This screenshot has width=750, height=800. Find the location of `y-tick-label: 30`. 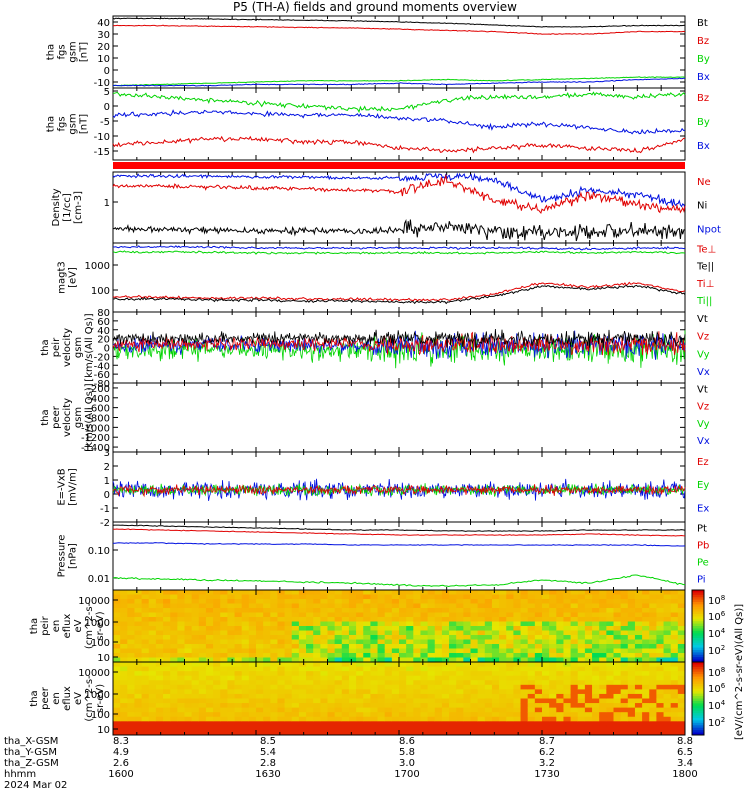

y-tick-label: 30 is located at coordinates (103, 35).